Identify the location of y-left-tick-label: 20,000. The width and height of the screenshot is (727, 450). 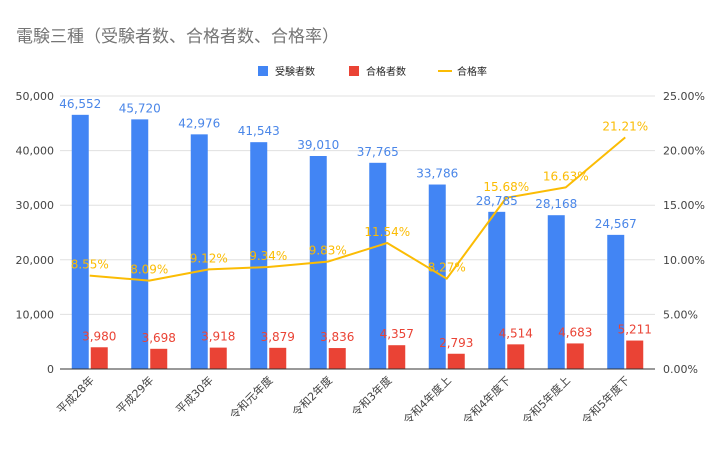
(35, 260).